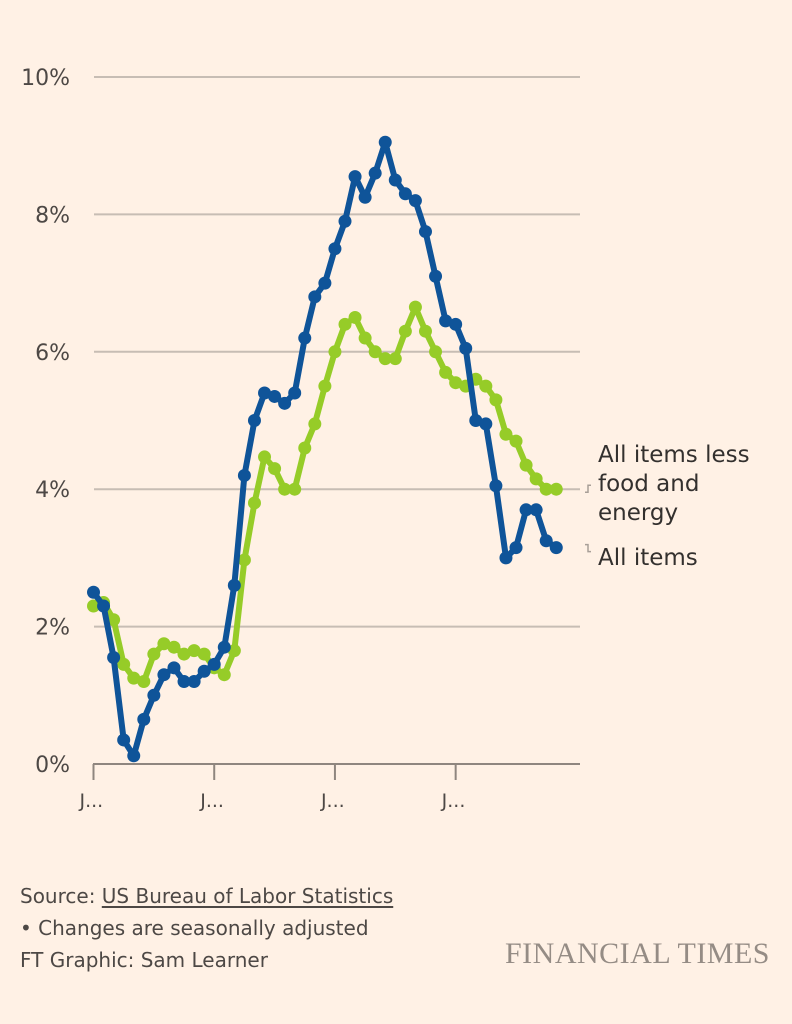 Image resolution: width=792 pixels, height=1024 pixels. What do you see at coordinates (247, 896) in the screenshot?
I see `source-link: US Bureau of Labor Statistics` at bounding box center [247, 896].